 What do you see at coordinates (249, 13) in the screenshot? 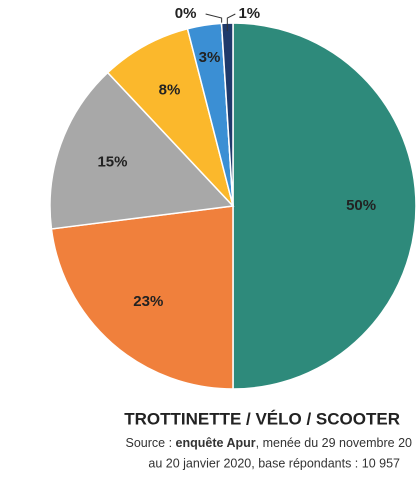
I see `data-label: 1%` at bounding box center [249, 13].